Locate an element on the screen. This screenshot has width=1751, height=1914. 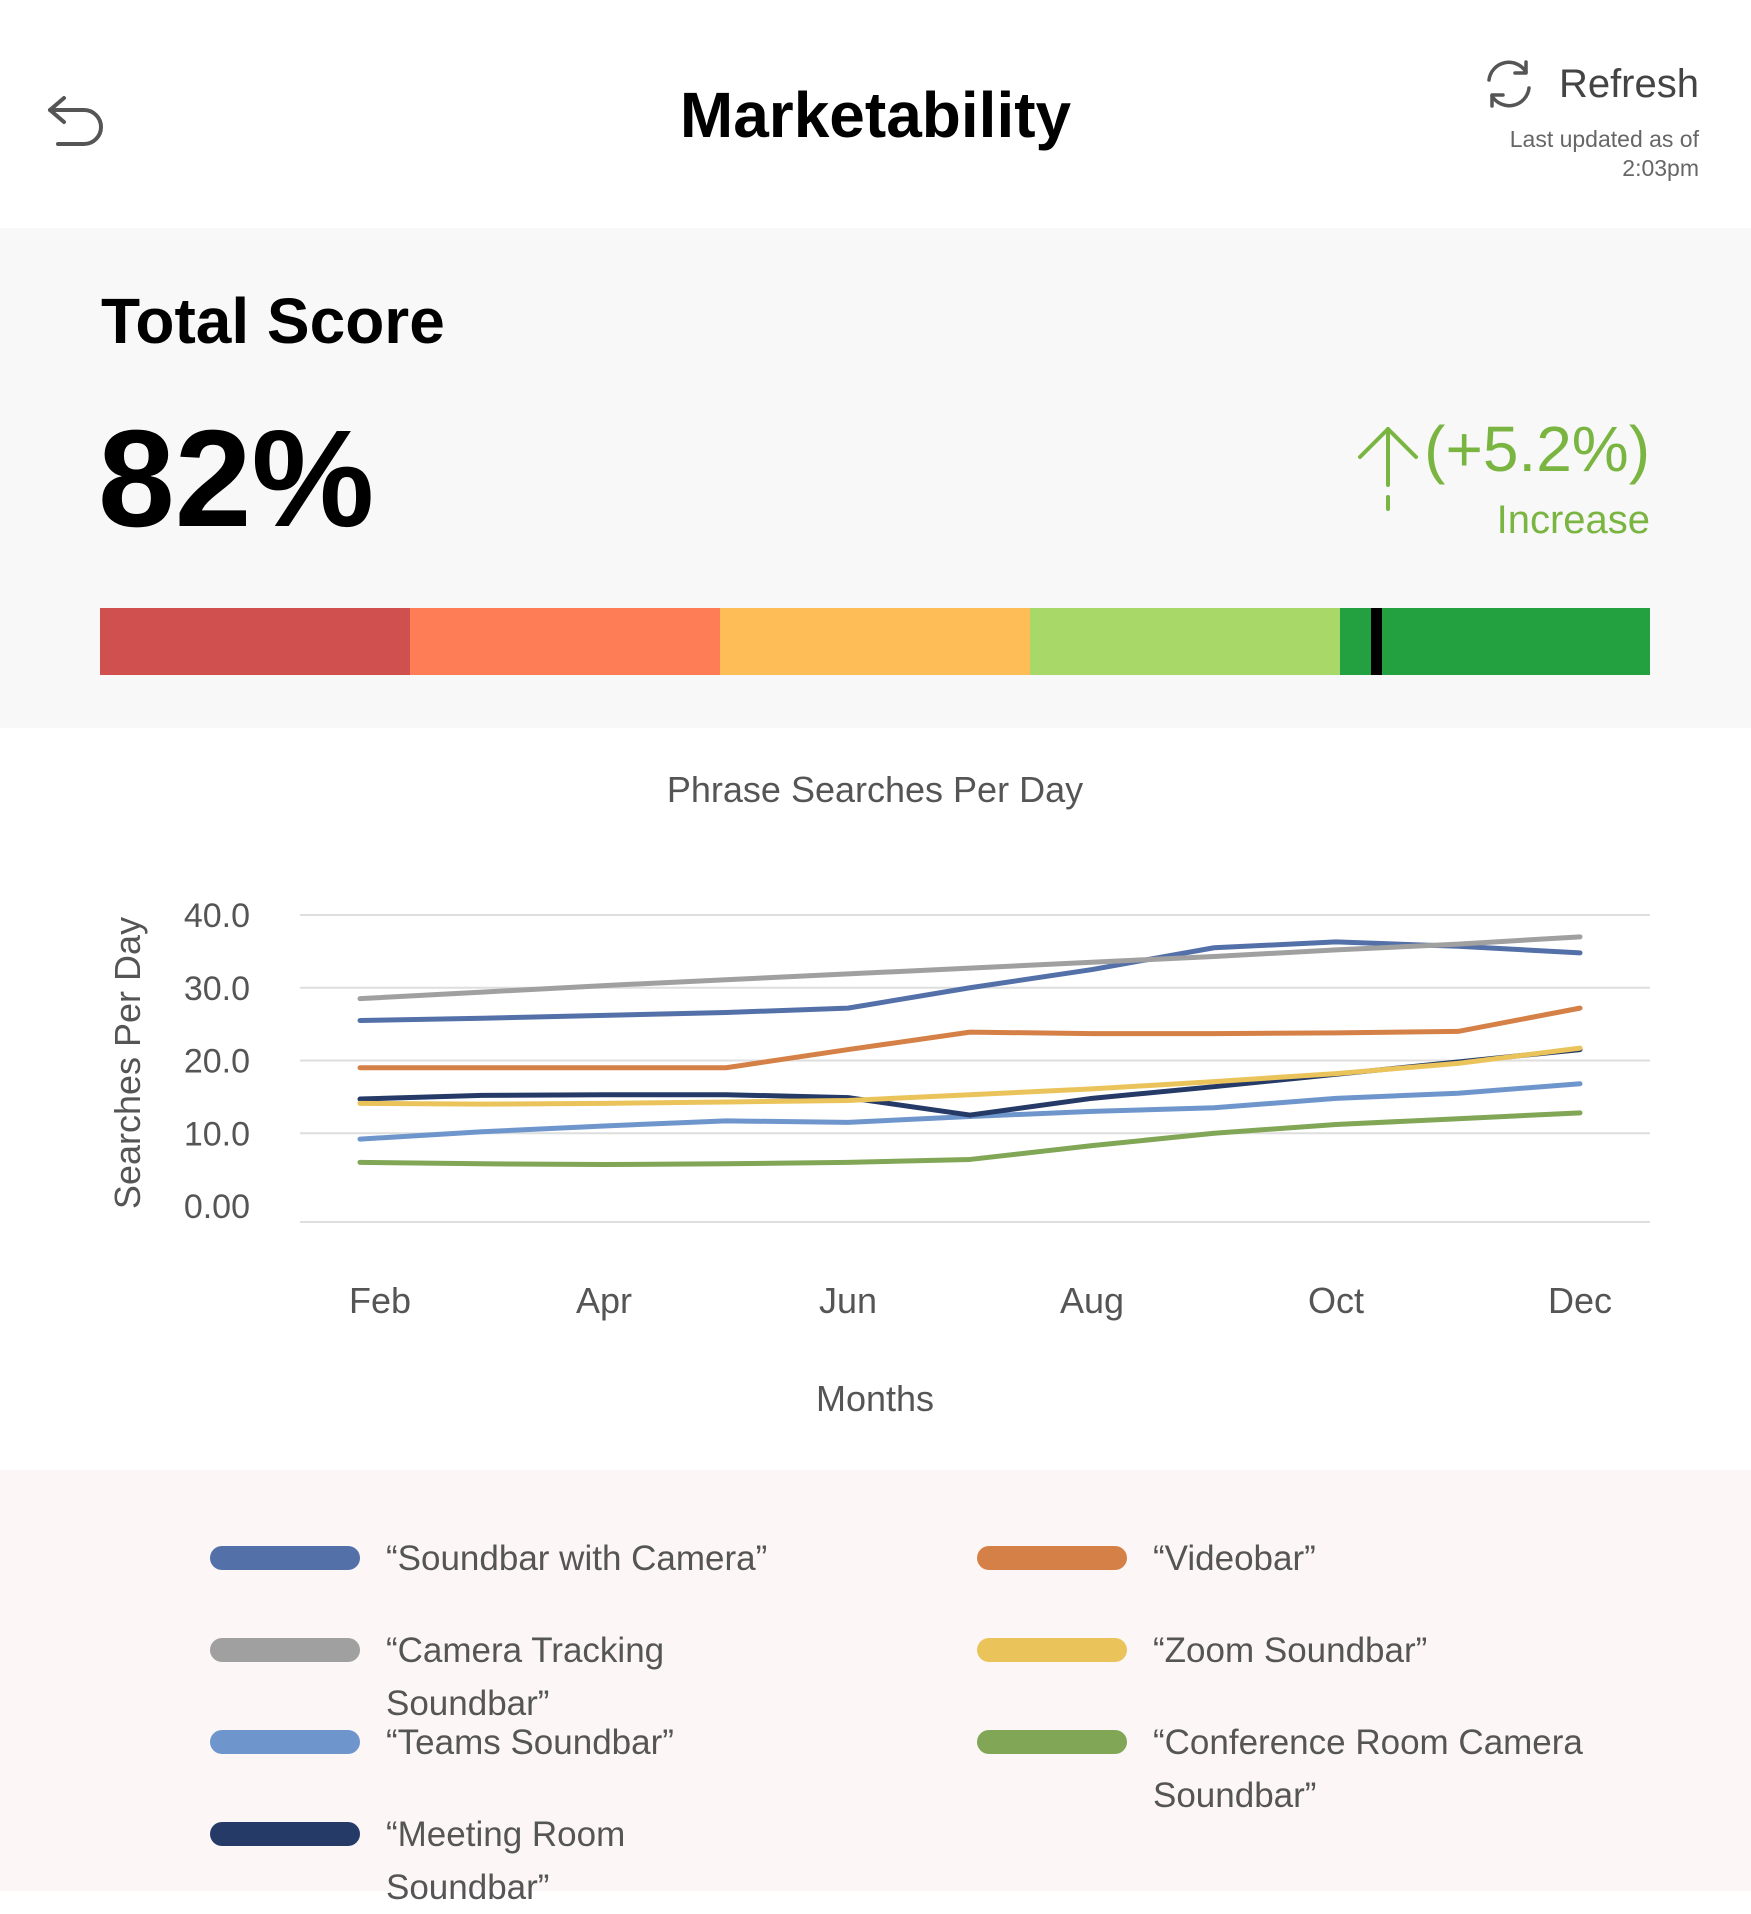
page-title: Marketability is located at coordinates (875, 115).